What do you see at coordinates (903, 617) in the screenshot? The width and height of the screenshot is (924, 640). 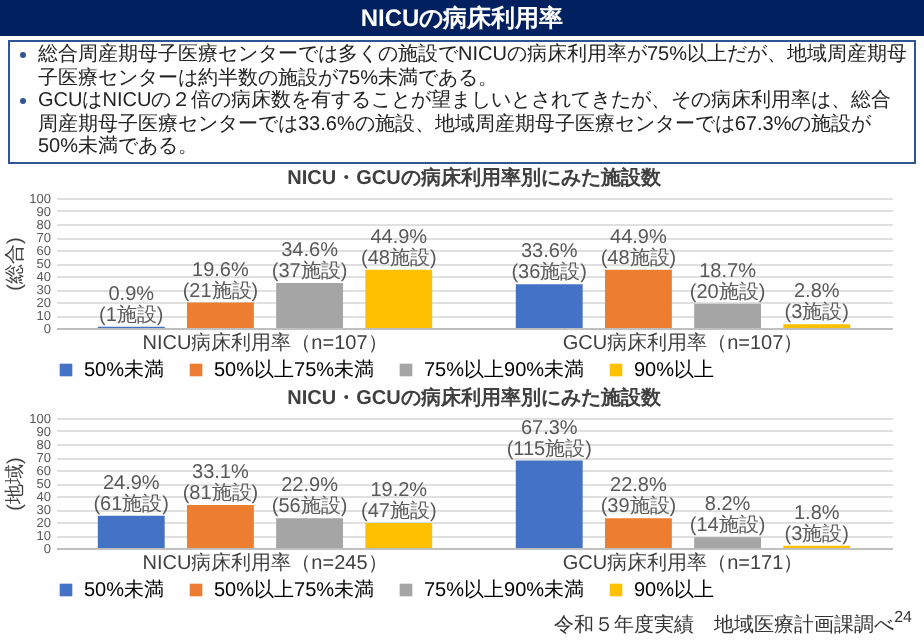 I see `text: 24` at bounding box center [903, 617].